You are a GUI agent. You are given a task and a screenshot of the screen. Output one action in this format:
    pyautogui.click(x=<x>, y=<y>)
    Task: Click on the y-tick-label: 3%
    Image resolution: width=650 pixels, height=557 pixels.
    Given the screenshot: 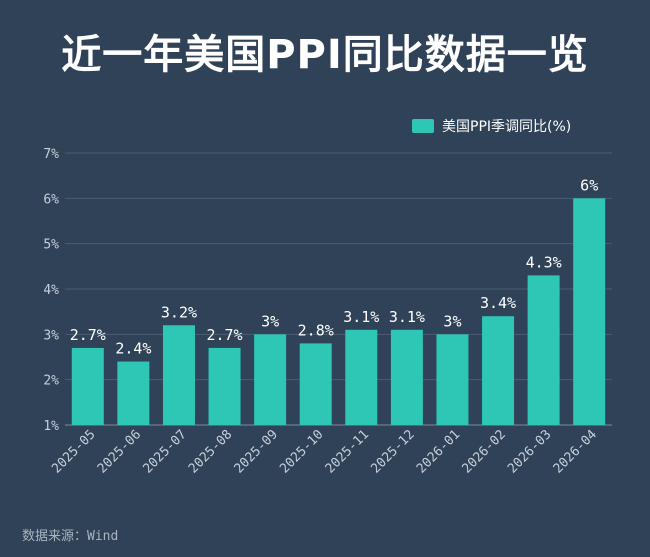 What is the action you would take?
    pyautogui.click(x=51, y=335)
    